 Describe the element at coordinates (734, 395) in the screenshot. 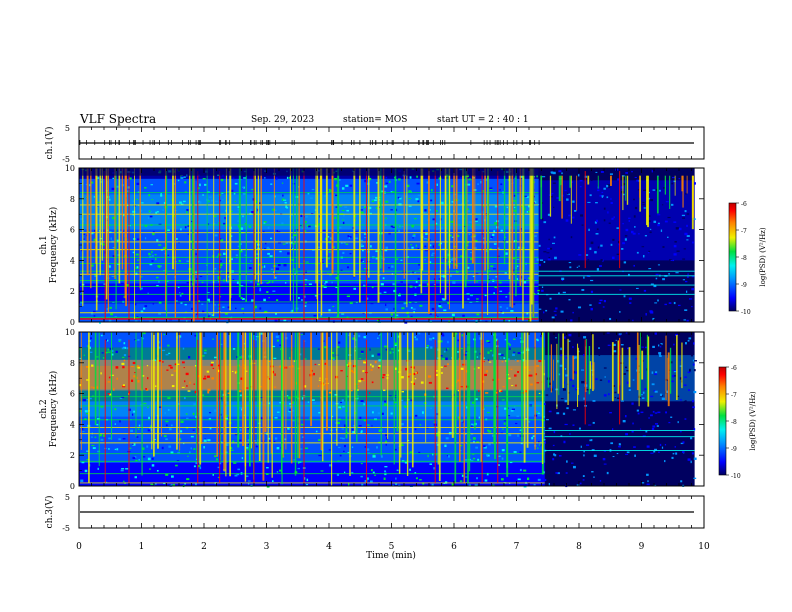

I see `colorbar-tick-label: -7` at that location.